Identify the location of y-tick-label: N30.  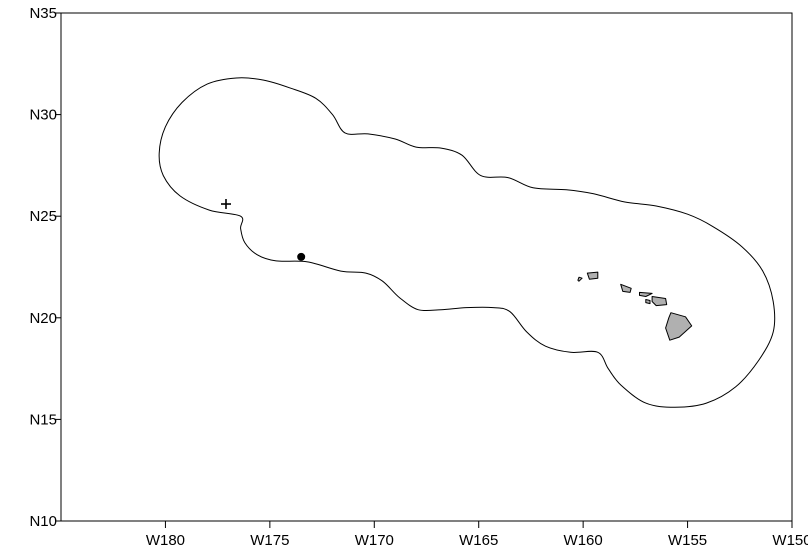
(43, 115).